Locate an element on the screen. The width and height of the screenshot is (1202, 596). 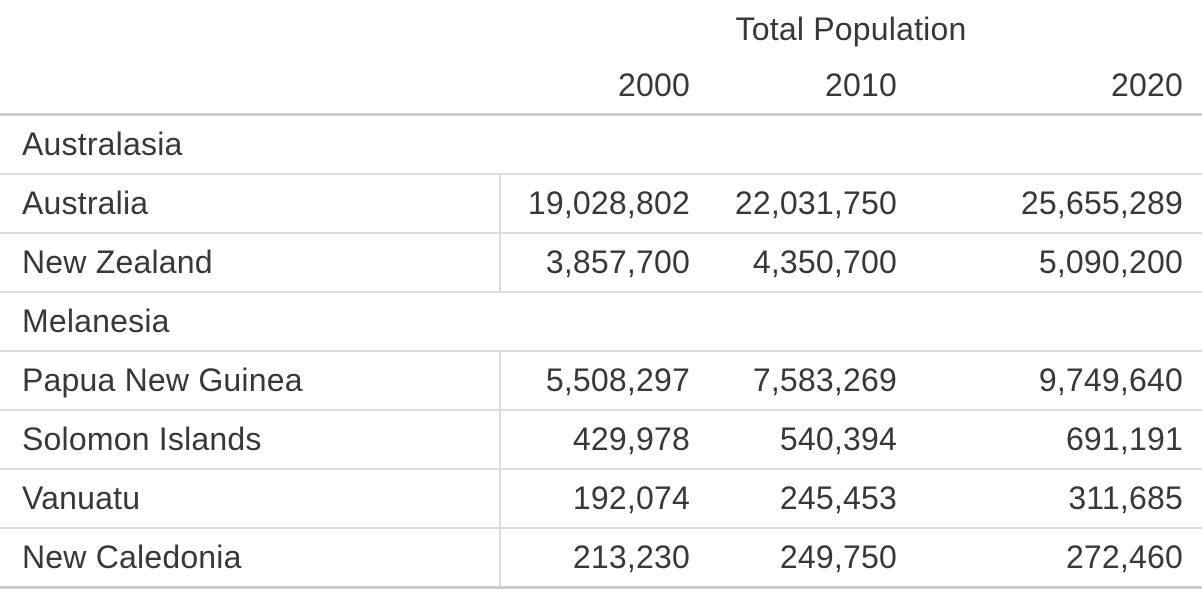
value-cell-2000: 429,978 is located at coordinates (602, 440).